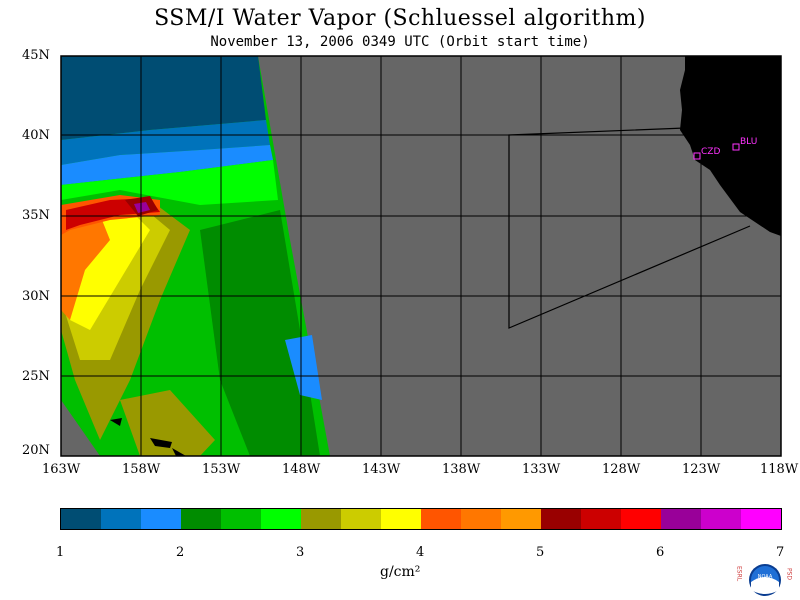 The image size is (800, 600). I want to click on lat-label: 40N, so click(36, 135).